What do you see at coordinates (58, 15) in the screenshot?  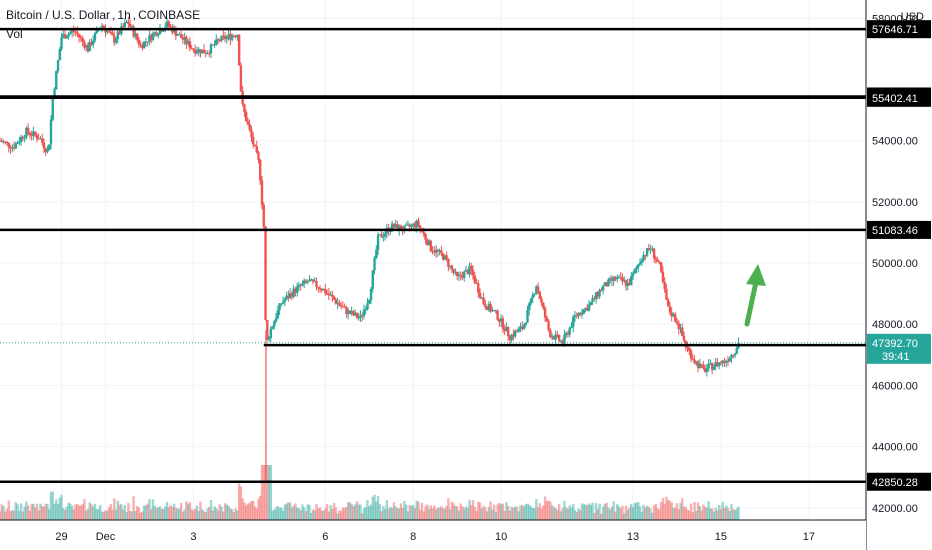 I see `symbol-name: Bitcoin / U.S. Dollar` at bounding box center [58, 15].